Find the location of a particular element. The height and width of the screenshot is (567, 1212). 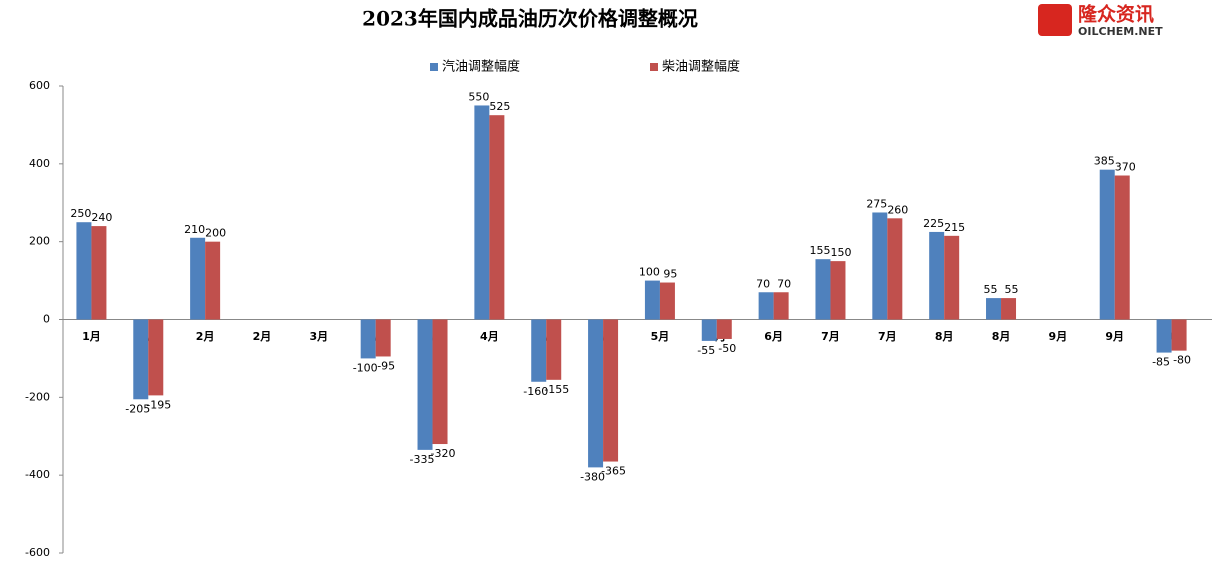

x-tick-label: 3月 is located at coordinates (318, 336).